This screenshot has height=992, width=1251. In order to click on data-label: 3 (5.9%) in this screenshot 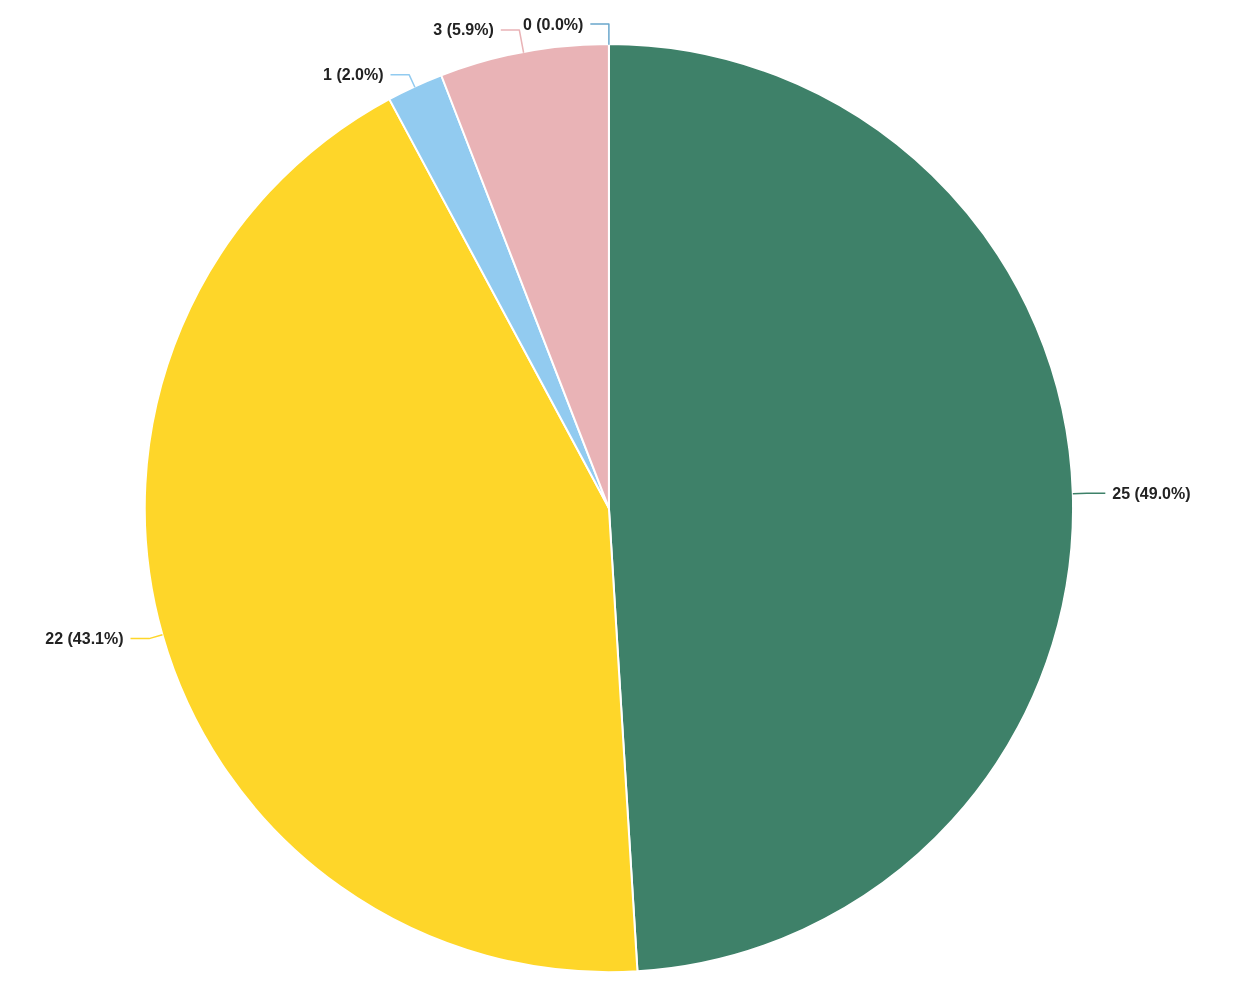, I will do `click(463, 30)`.